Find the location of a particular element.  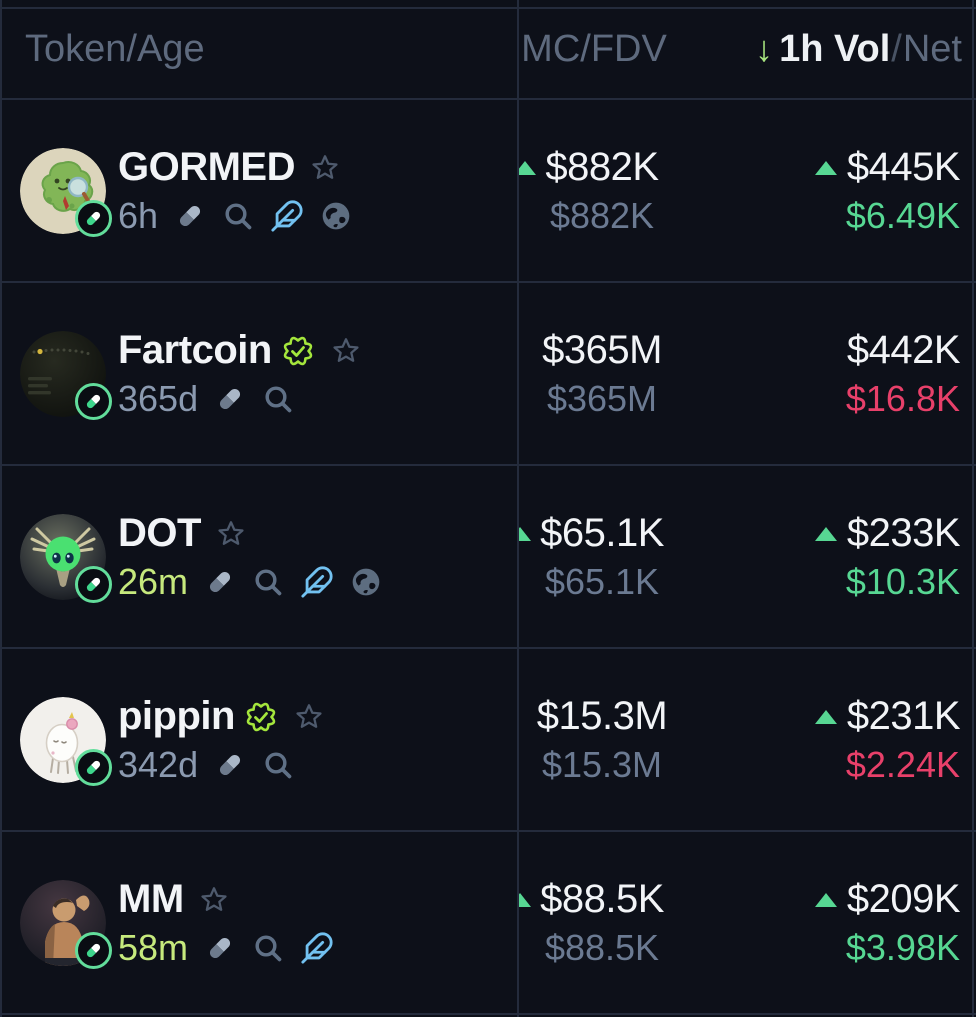

volume-value: $442K is located at coordinates (903, 350).